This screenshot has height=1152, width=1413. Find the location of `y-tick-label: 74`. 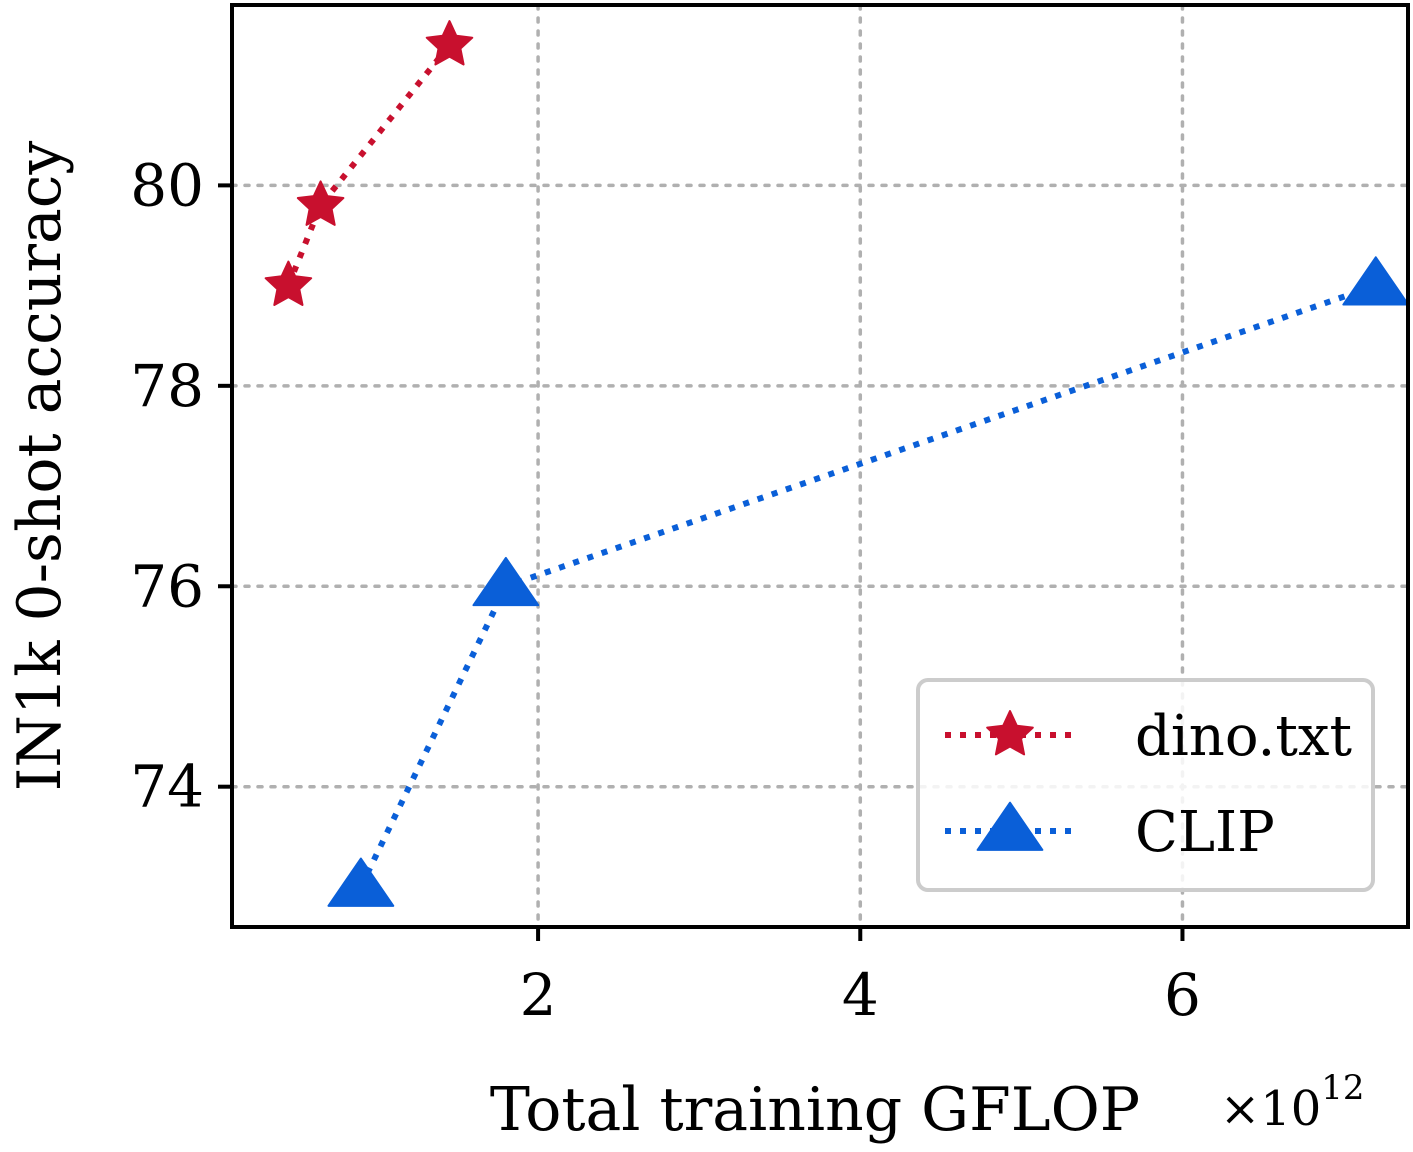

y-tick-label: 74 is located at coordinates (167, 787).